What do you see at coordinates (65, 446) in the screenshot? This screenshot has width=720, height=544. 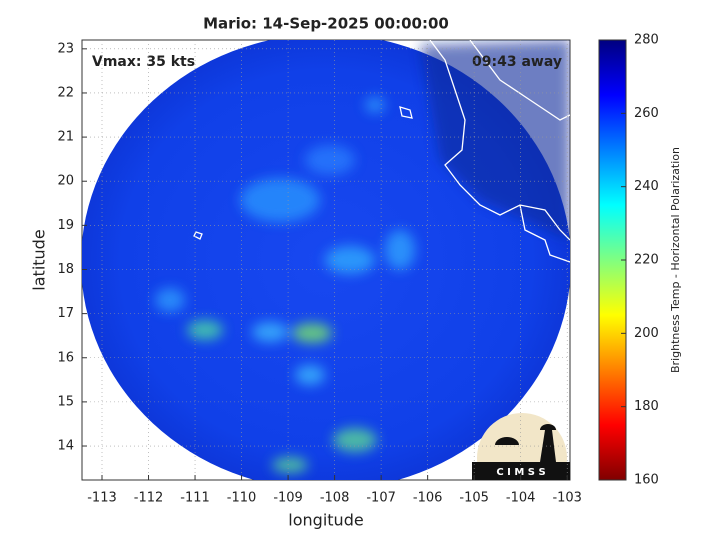 I see `y-tick-label: 14` at bounding box center [65, 446].